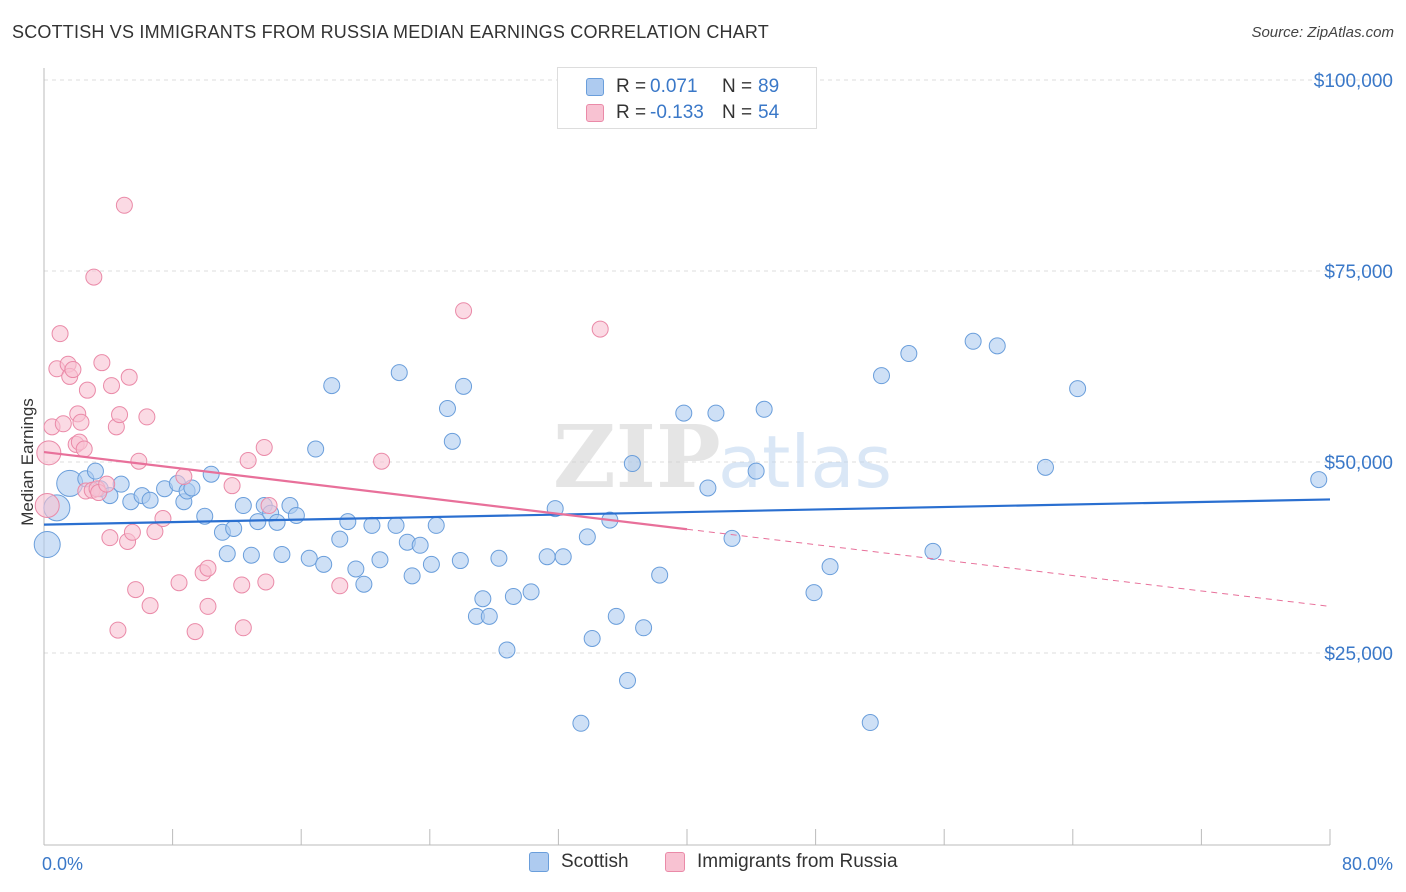 The width and height of the screenshot is (1406, 892). I want to click on legend-item-scottish: Scottish, so click(579, 862).